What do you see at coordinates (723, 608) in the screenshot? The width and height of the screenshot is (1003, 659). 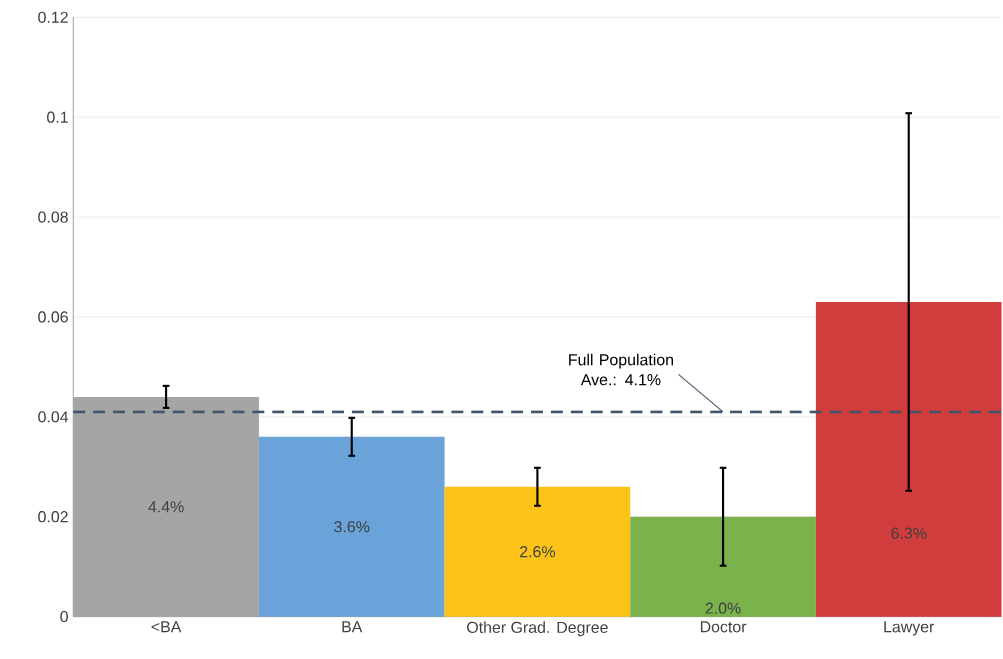 I see `data-label: 2.0%` at bounding box center [723, 608].